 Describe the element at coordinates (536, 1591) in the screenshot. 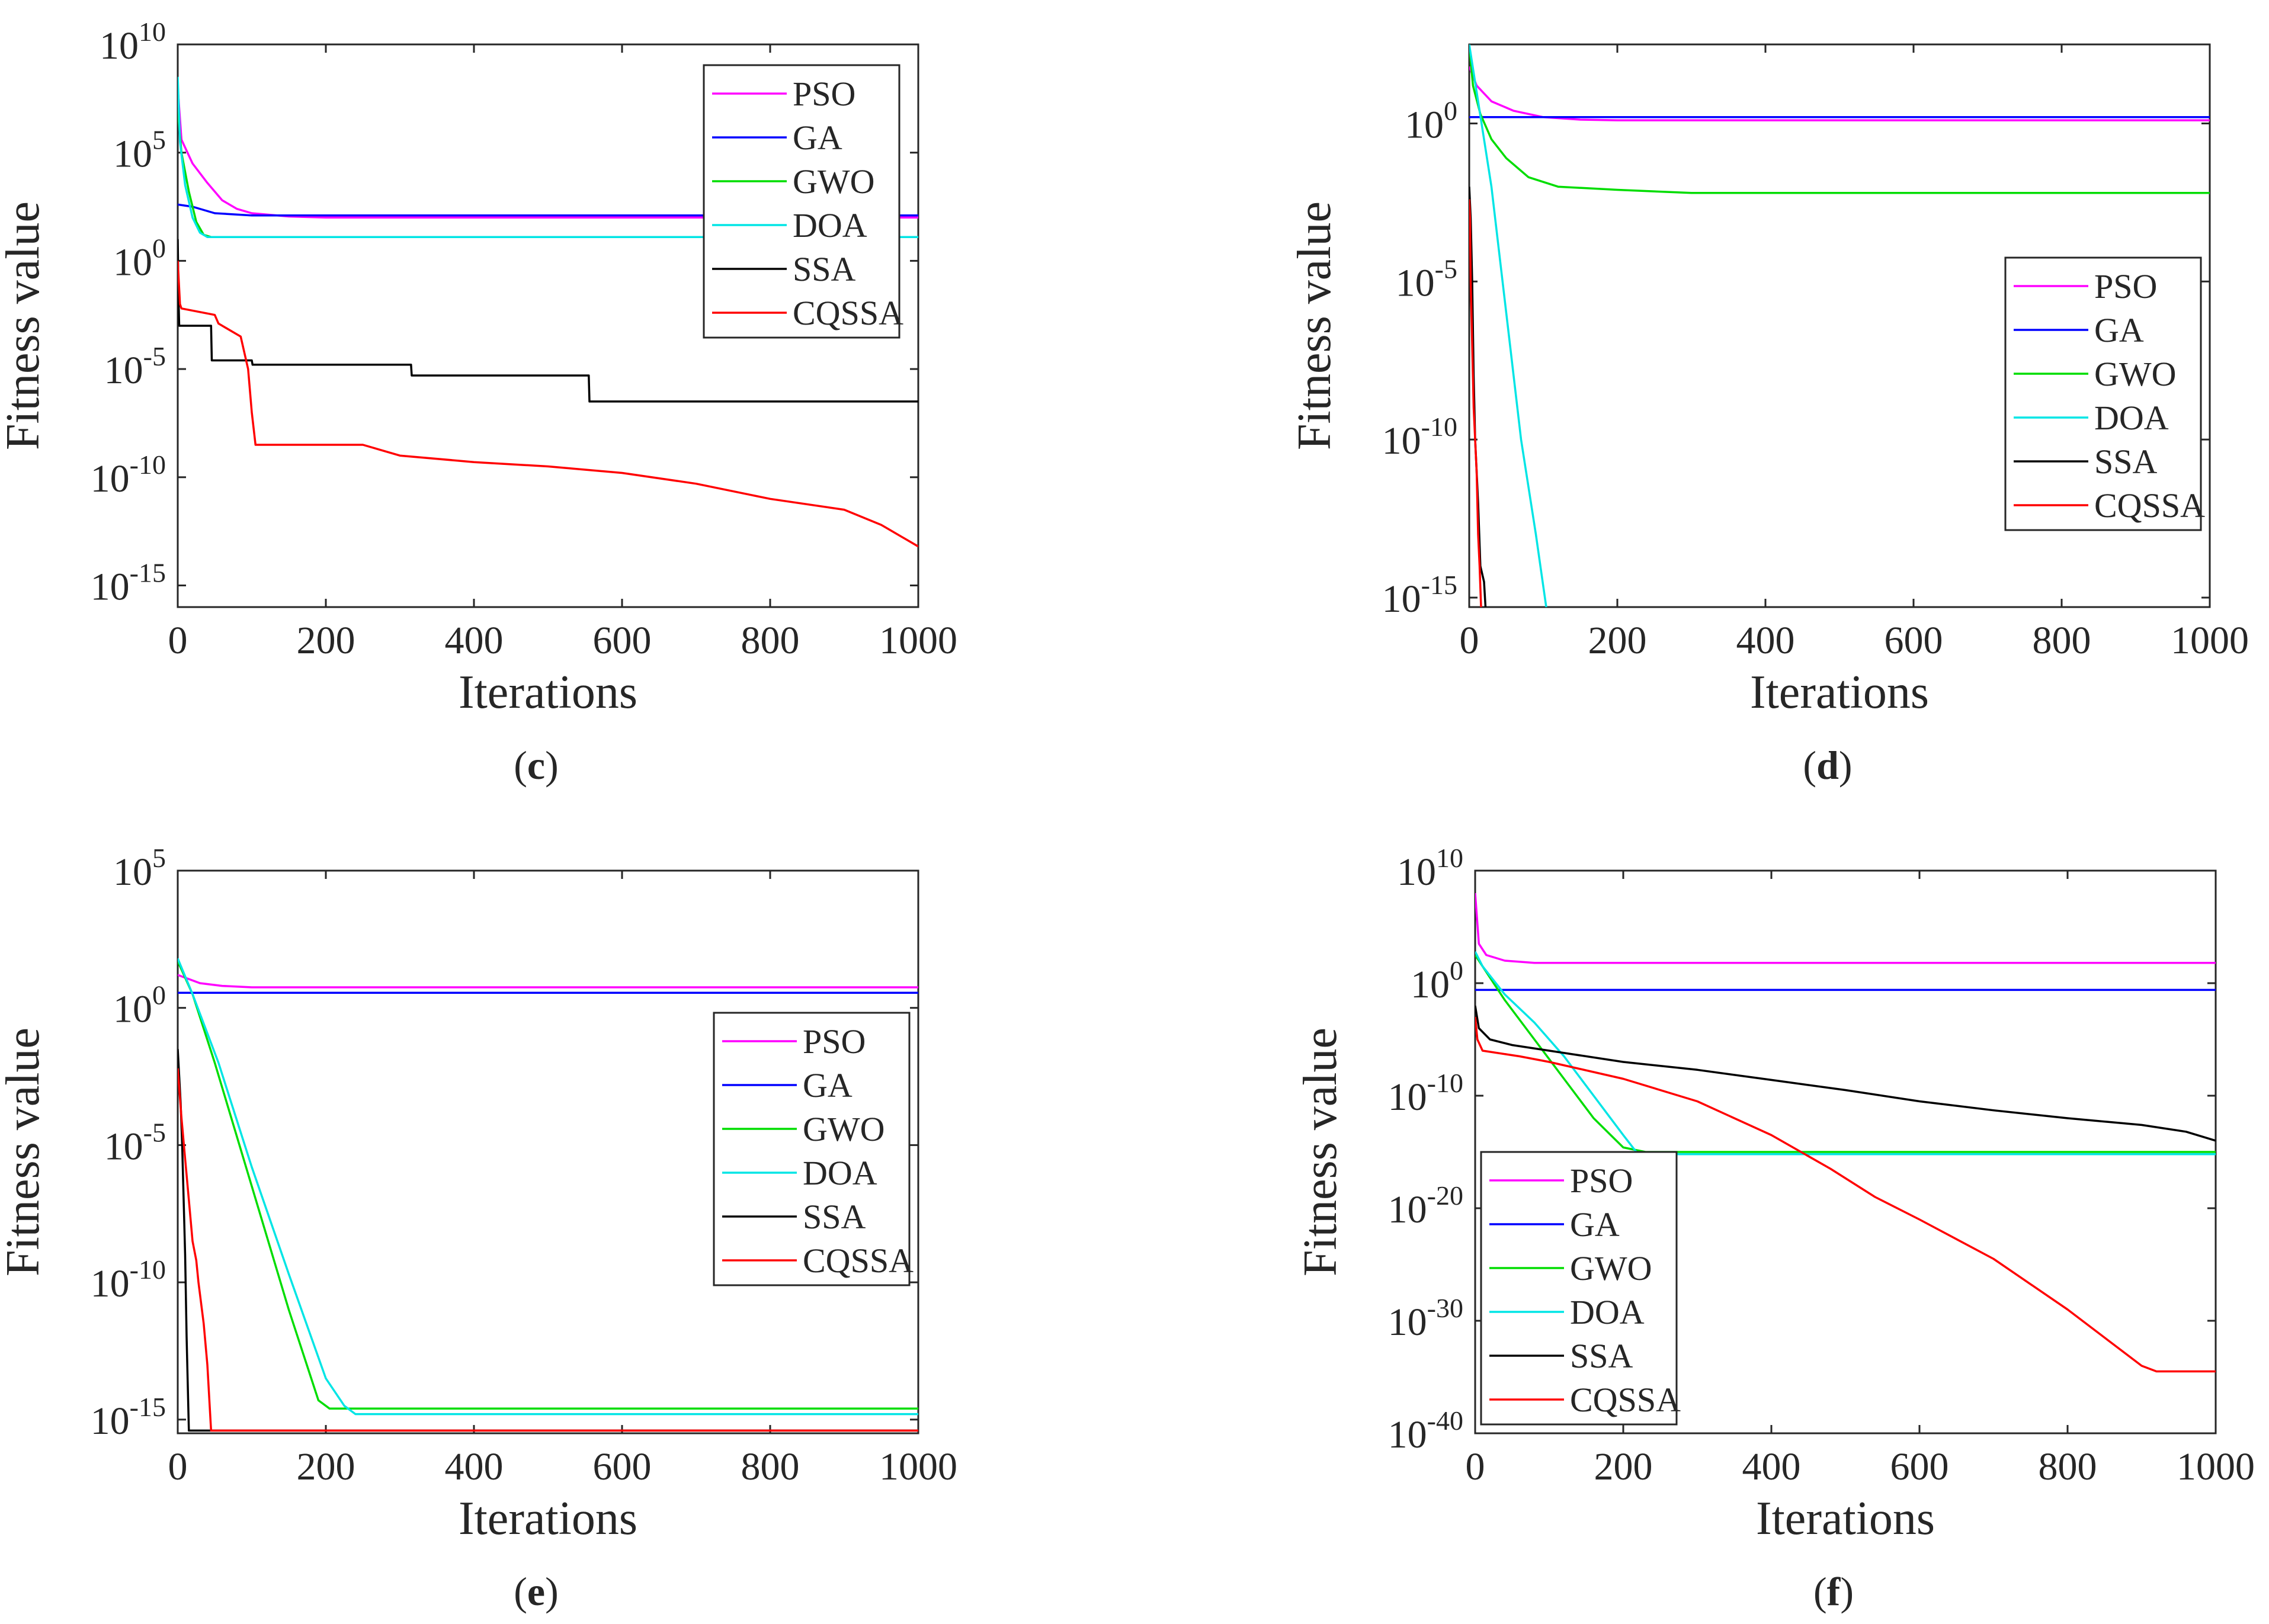

I see `panel-caption: (e)` at that location.